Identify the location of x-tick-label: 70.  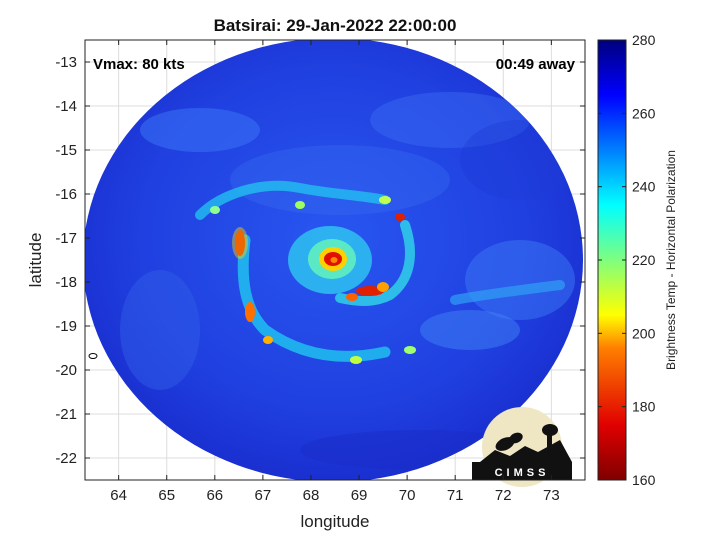
(407, 495).